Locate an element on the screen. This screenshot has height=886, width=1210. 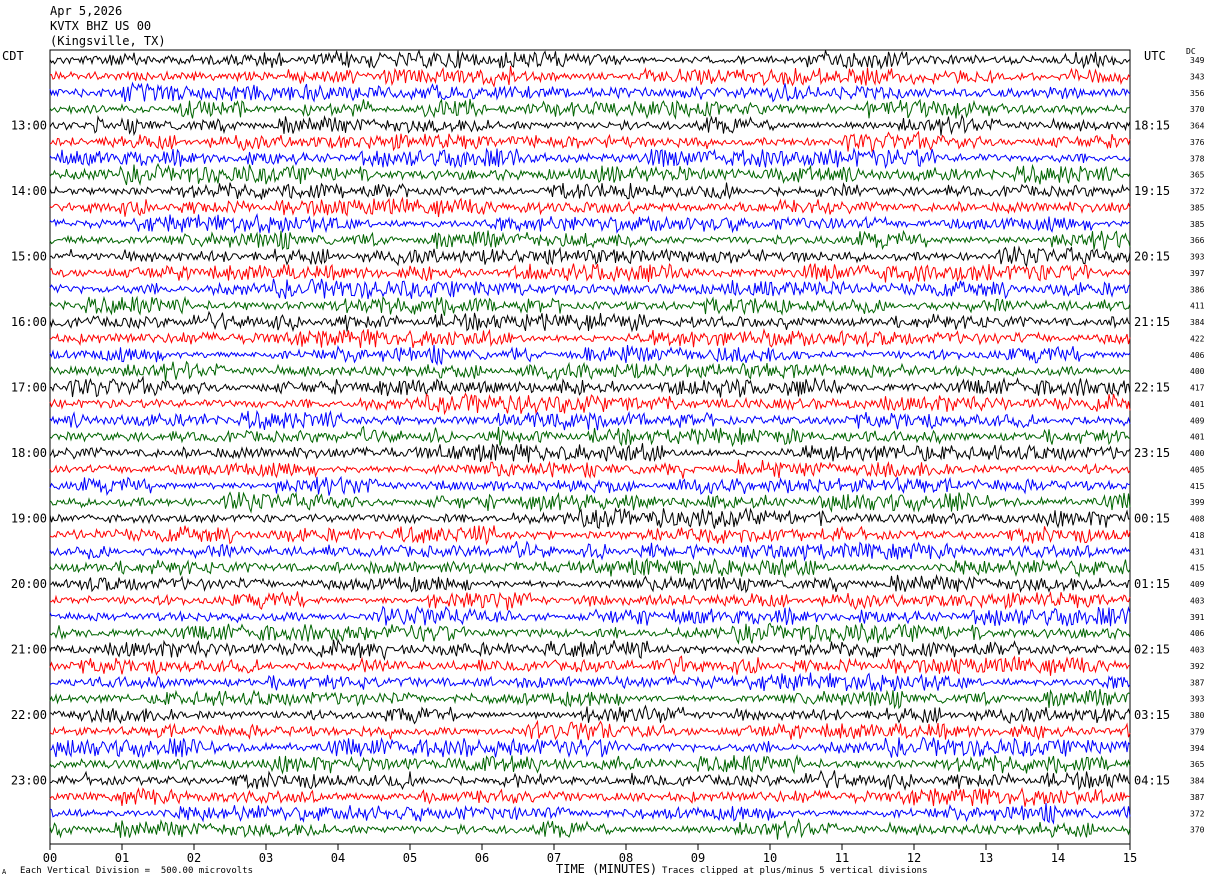
dc-offset-value: 422 is located at coordinates (1197, 338).